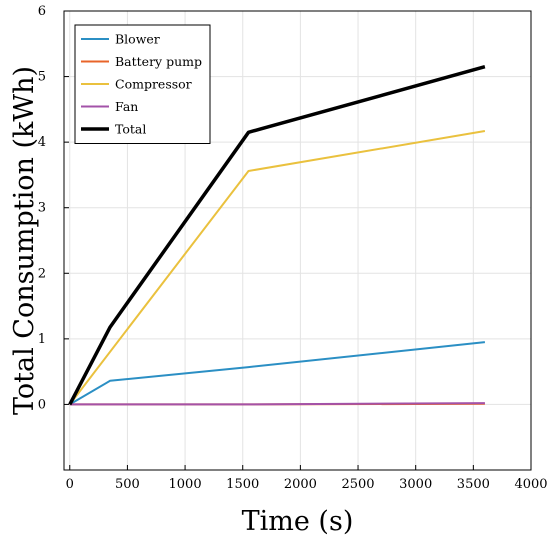 The height and width of the screenshot is (543, 550). Describe the element at coordinates (130, 129) in the screenshot. I see `legend-label: Total` at that location.